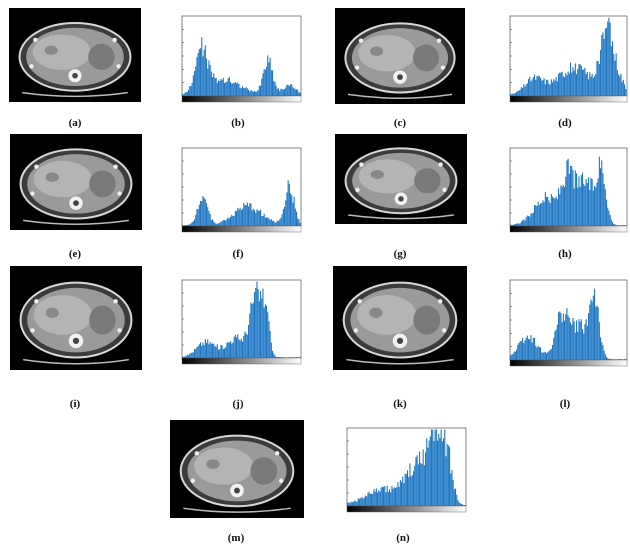 This screenshot has width=630, height=548. Describe the element at coordinates (568, 363) in the screenshot. I see `grayscale-colorbar` at that location.